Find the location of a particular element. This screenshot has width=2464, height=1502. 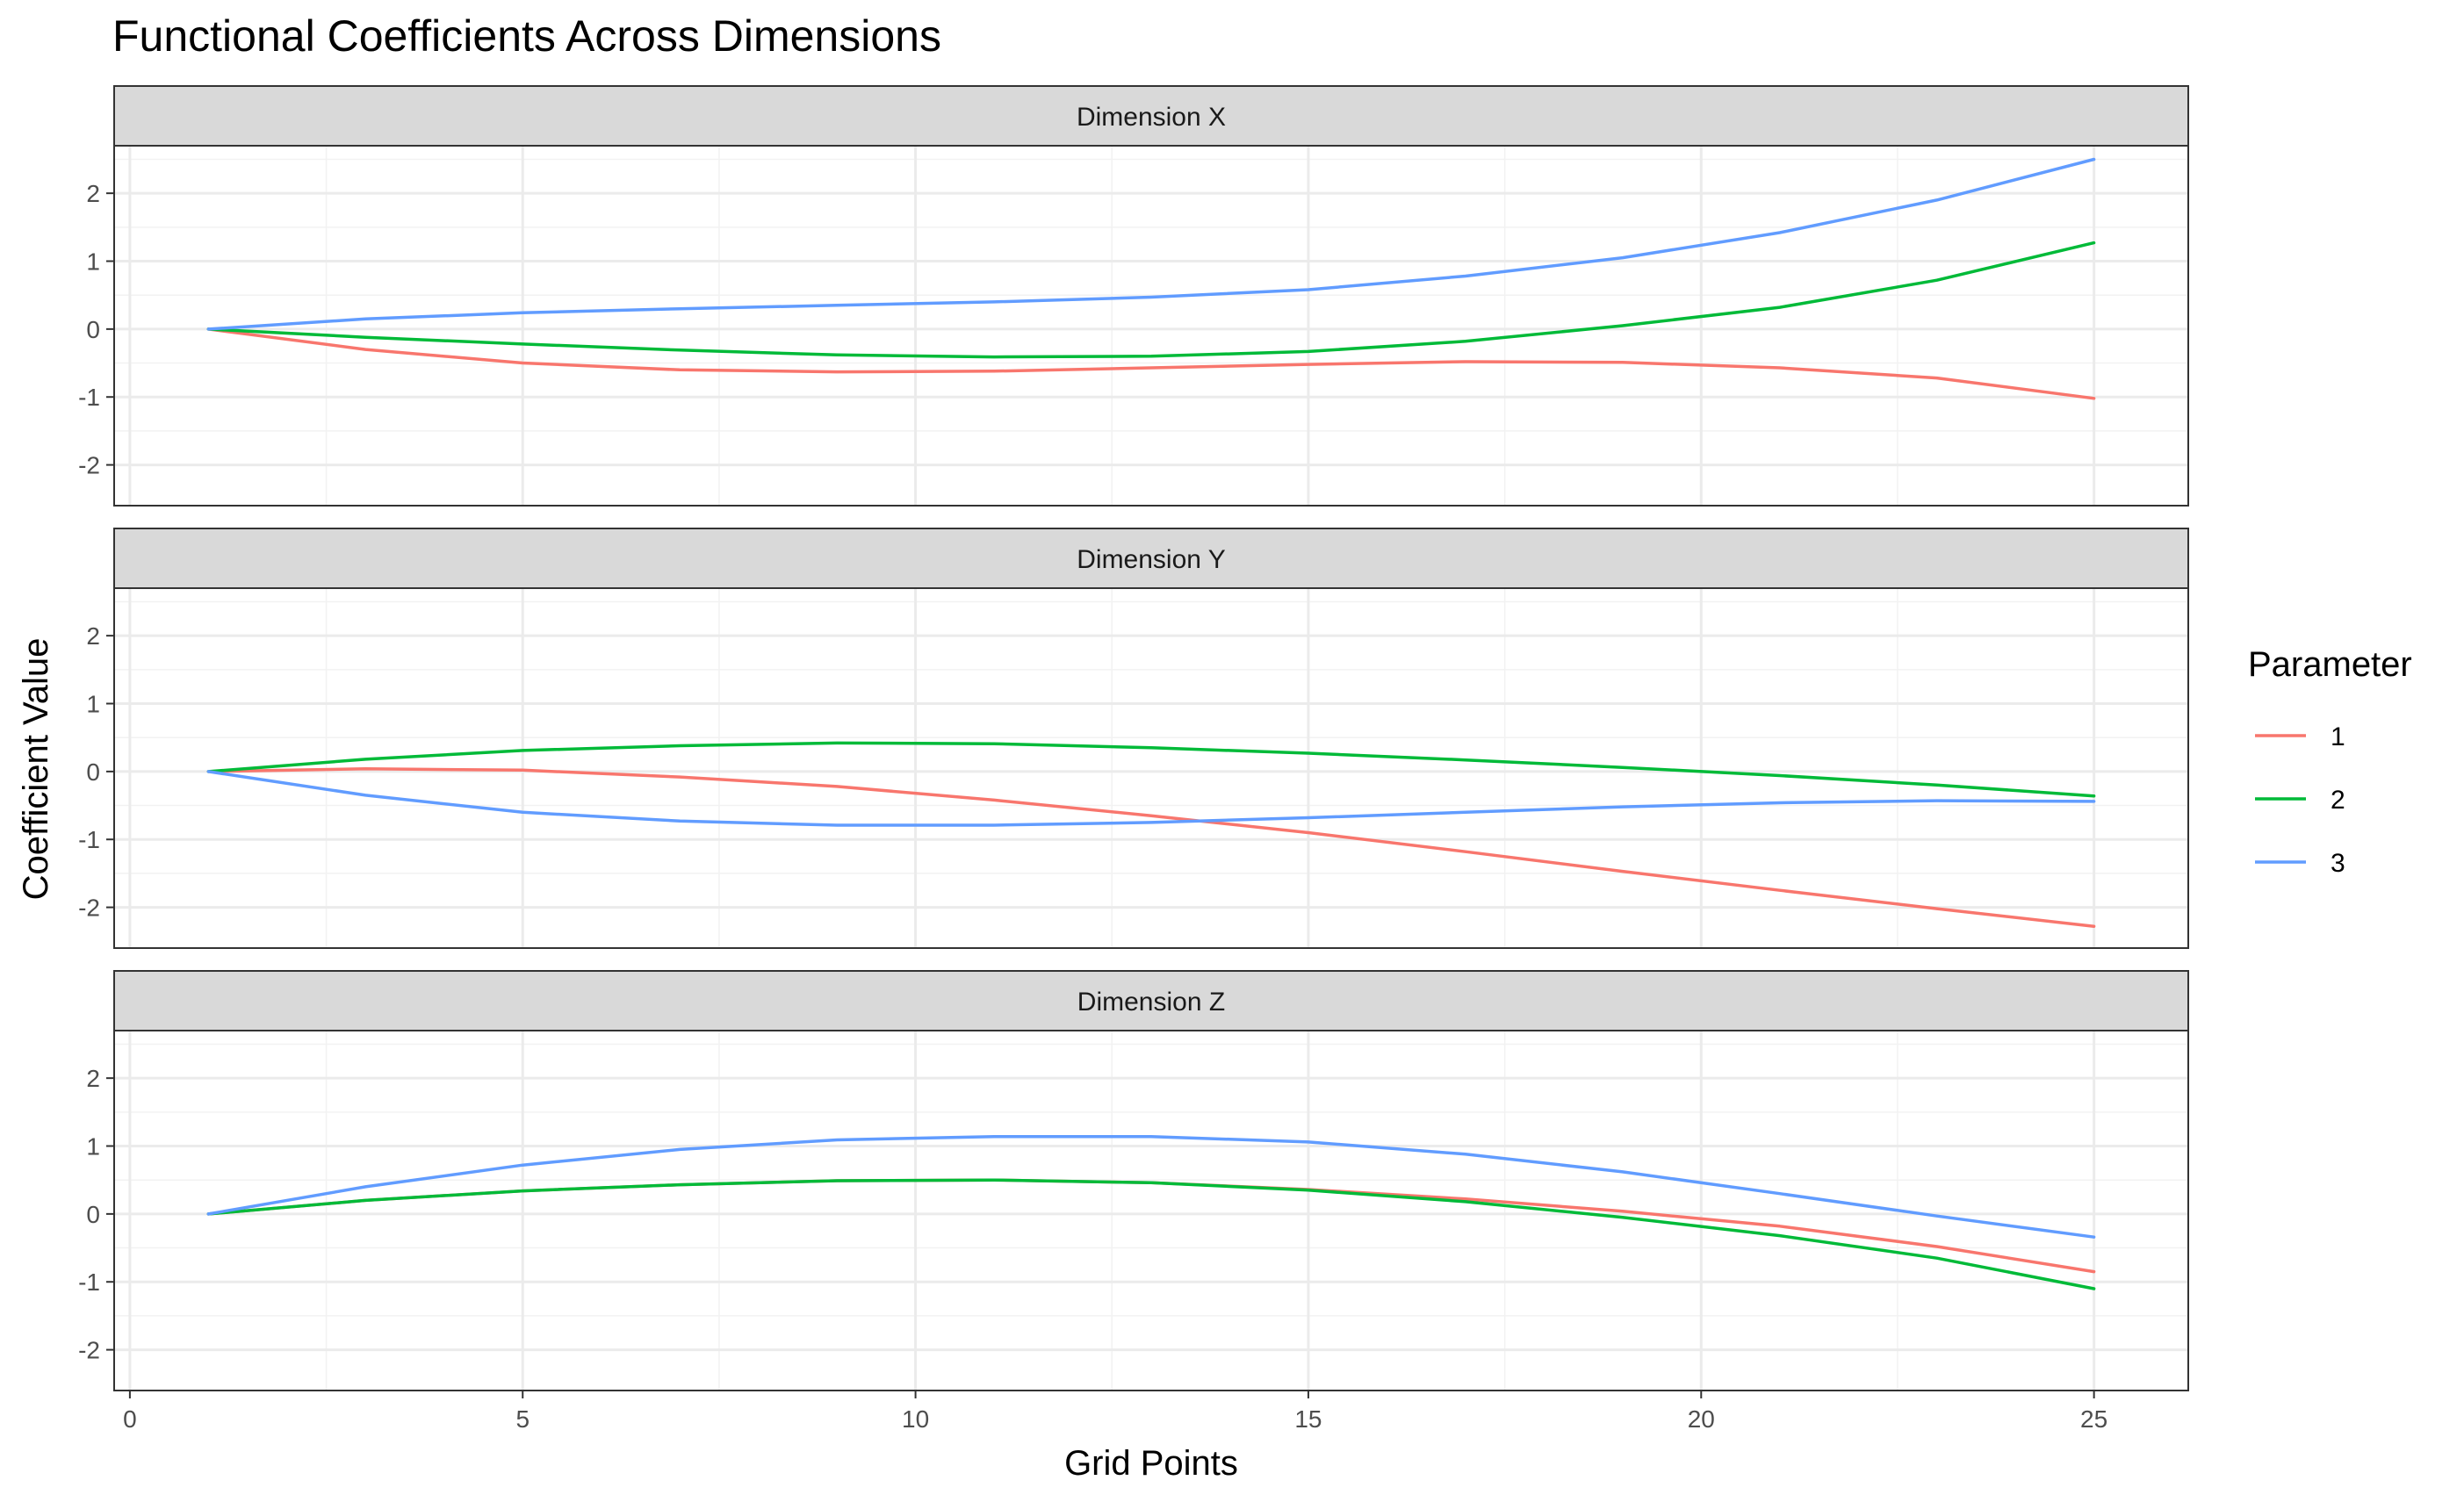

legend-label: 1 is located at coordinates (2338, 736).